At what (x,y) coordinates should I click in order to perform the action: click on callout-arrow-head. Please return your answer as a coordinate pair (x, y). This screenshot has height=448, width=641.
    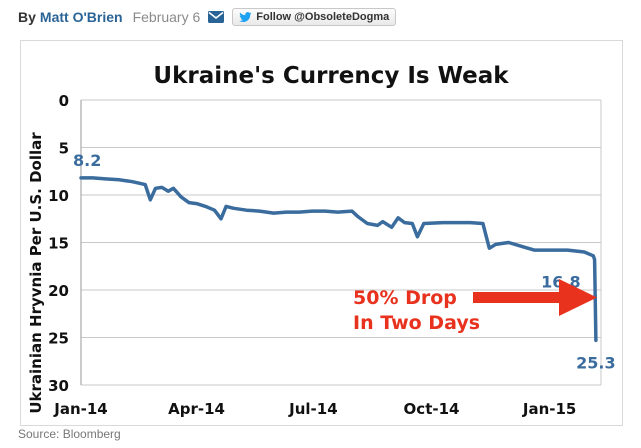
    Looking at the image, I should click on (578, 297).